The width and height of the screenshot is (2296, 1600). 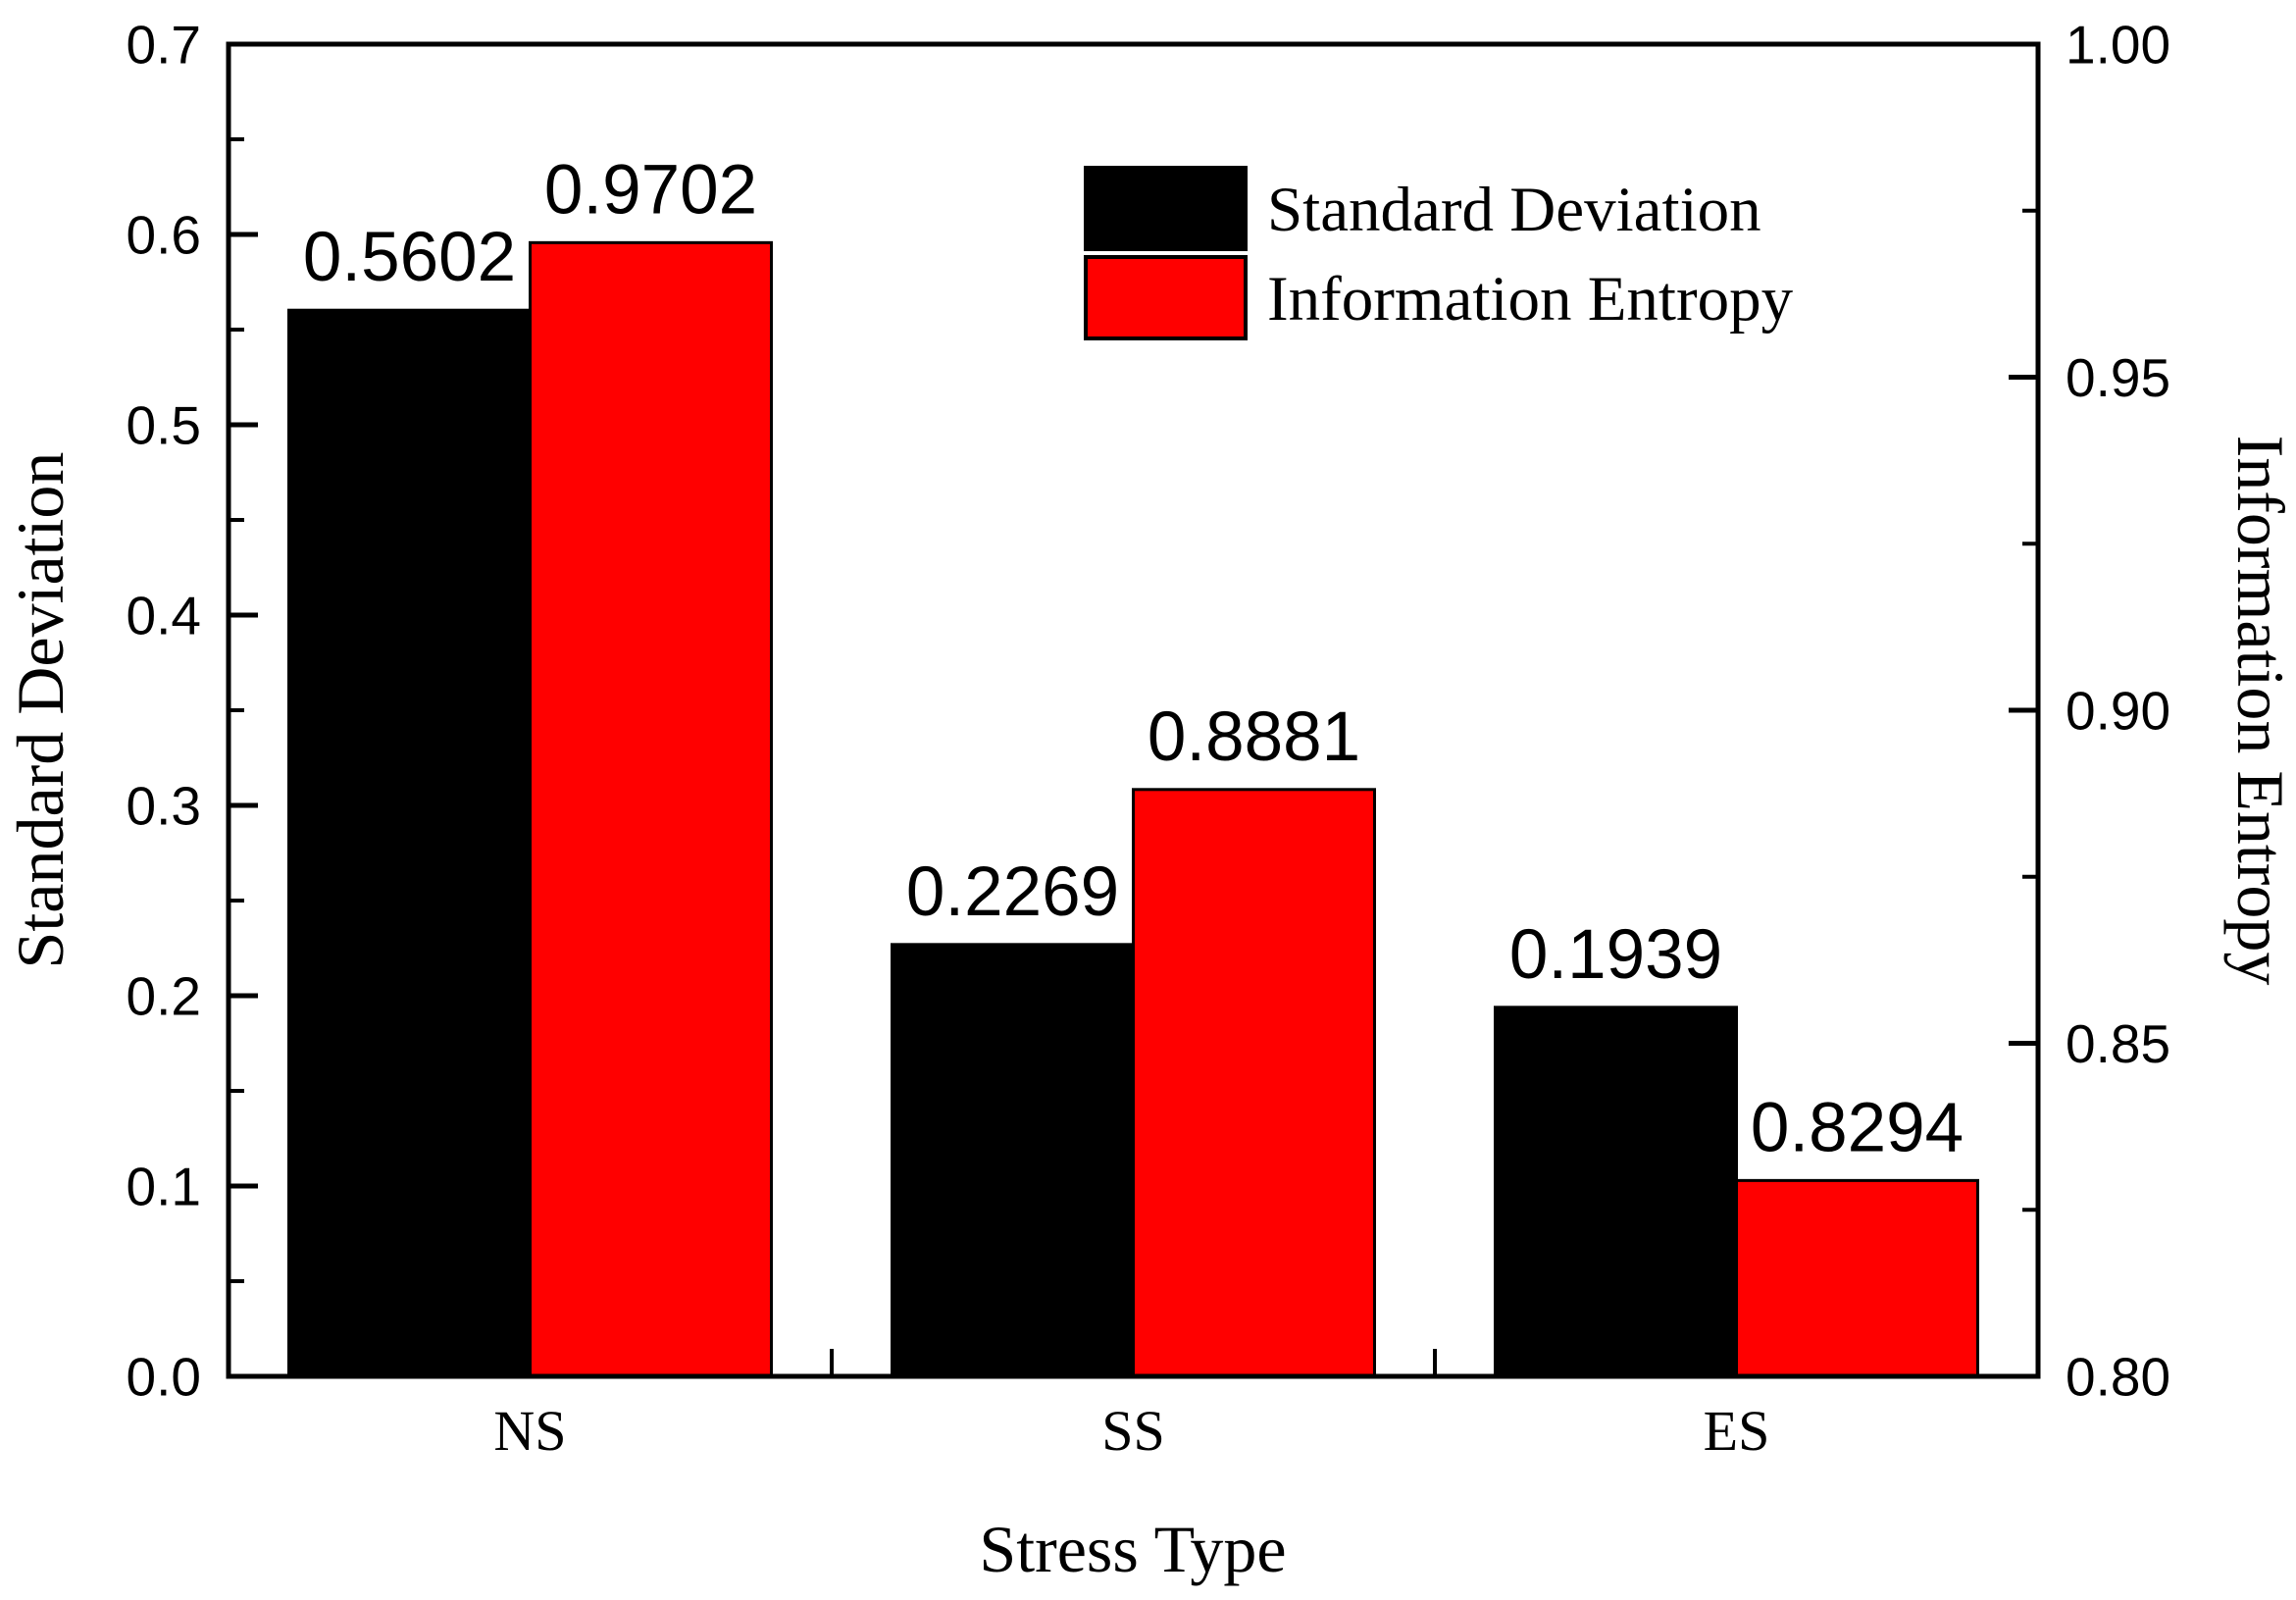 What do you see at coordinates (410, 257) in the screenshot?
I see `bar-value-label-ns-standard-deviation: 0.5602` at bounding box center [410, 257].